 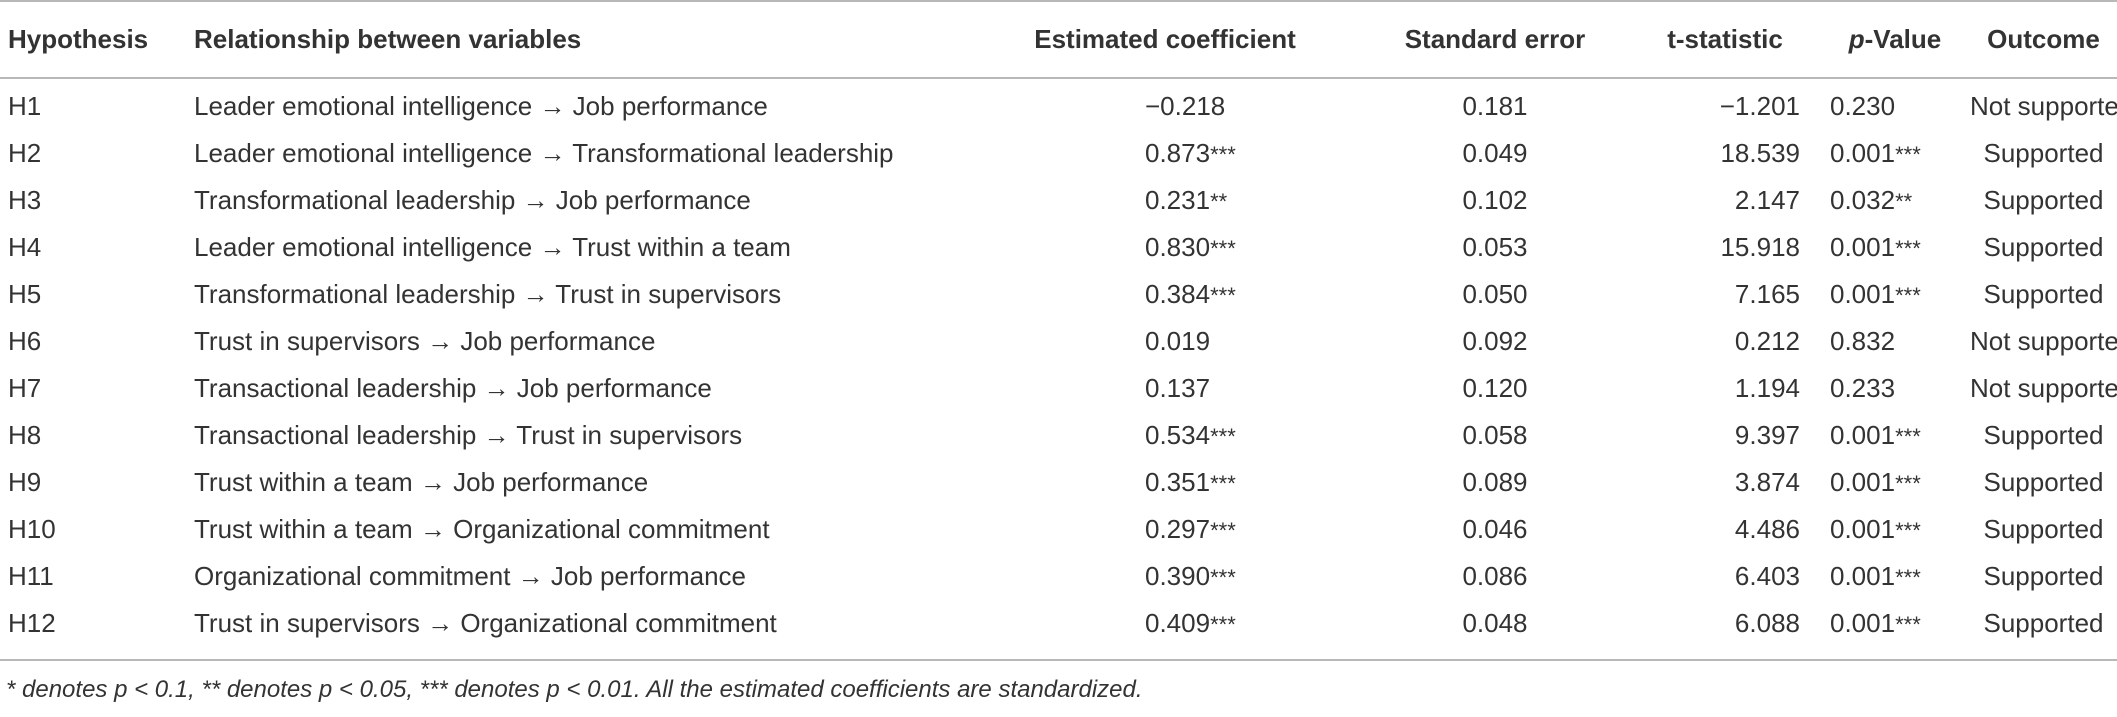 What do you see at coordinates (1895, 341) in the screenshot?
I see `cell-p-value: 0.832` at bounding box center [1895, 341].